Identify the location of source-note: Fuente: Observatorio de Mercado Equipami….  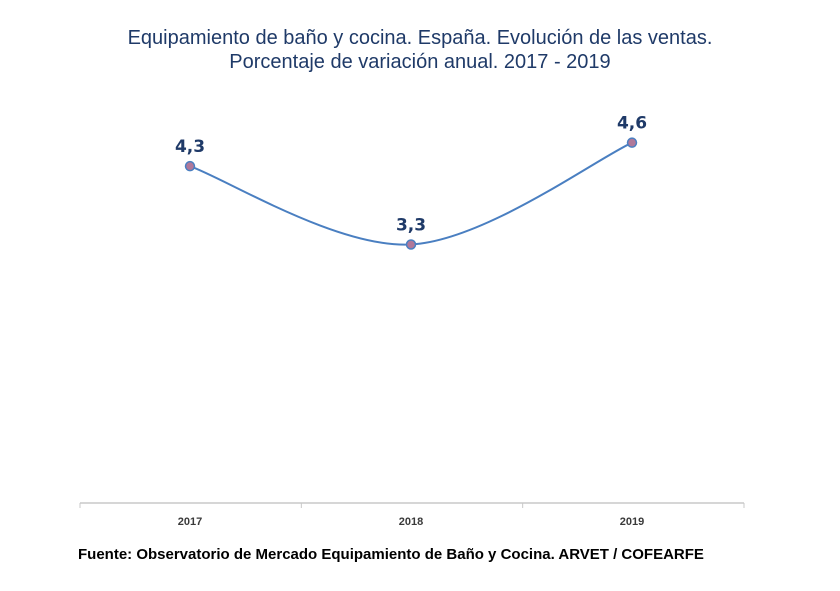
(391, 554).